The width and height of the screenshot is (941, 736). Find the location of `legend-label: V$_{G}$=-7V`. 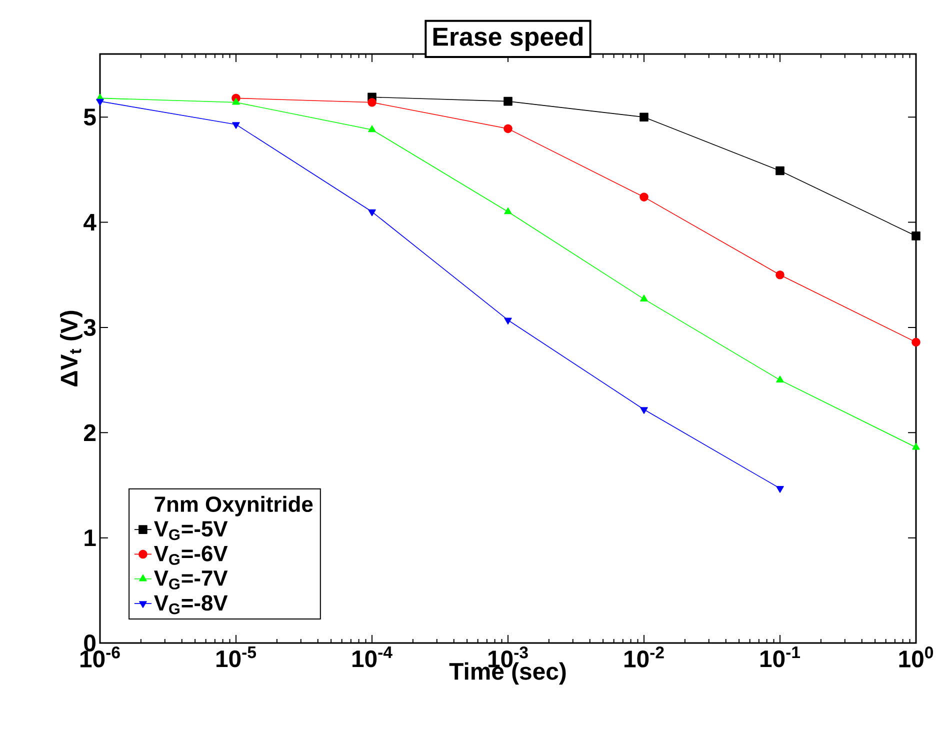

legend-label: V$_{G}$=-7V is located at coordinates (191, 580).